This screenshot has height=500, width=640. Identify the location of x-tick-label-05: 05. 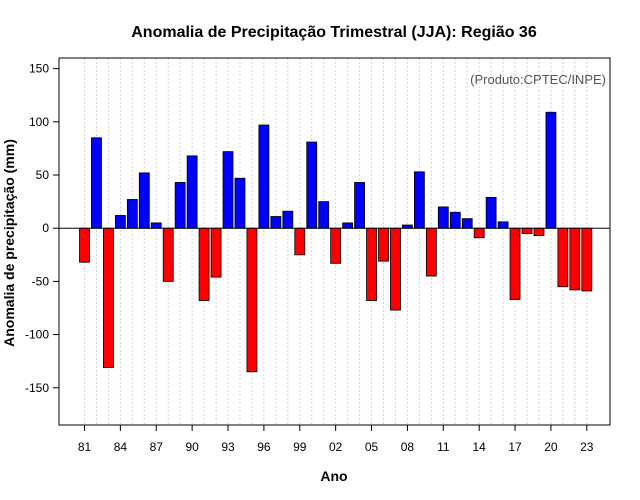
(372, 447).